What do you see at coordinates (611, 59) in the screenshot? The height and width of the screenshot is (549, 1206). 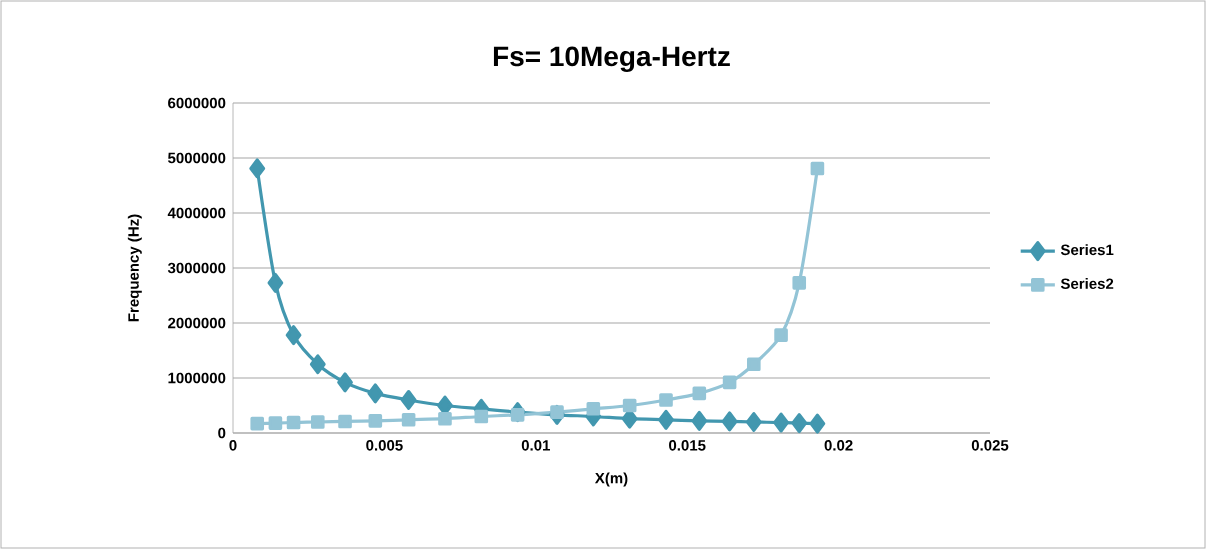 I see `chart-title: Fs= 10Mega-Hertz` at bounding box center [611, 59].